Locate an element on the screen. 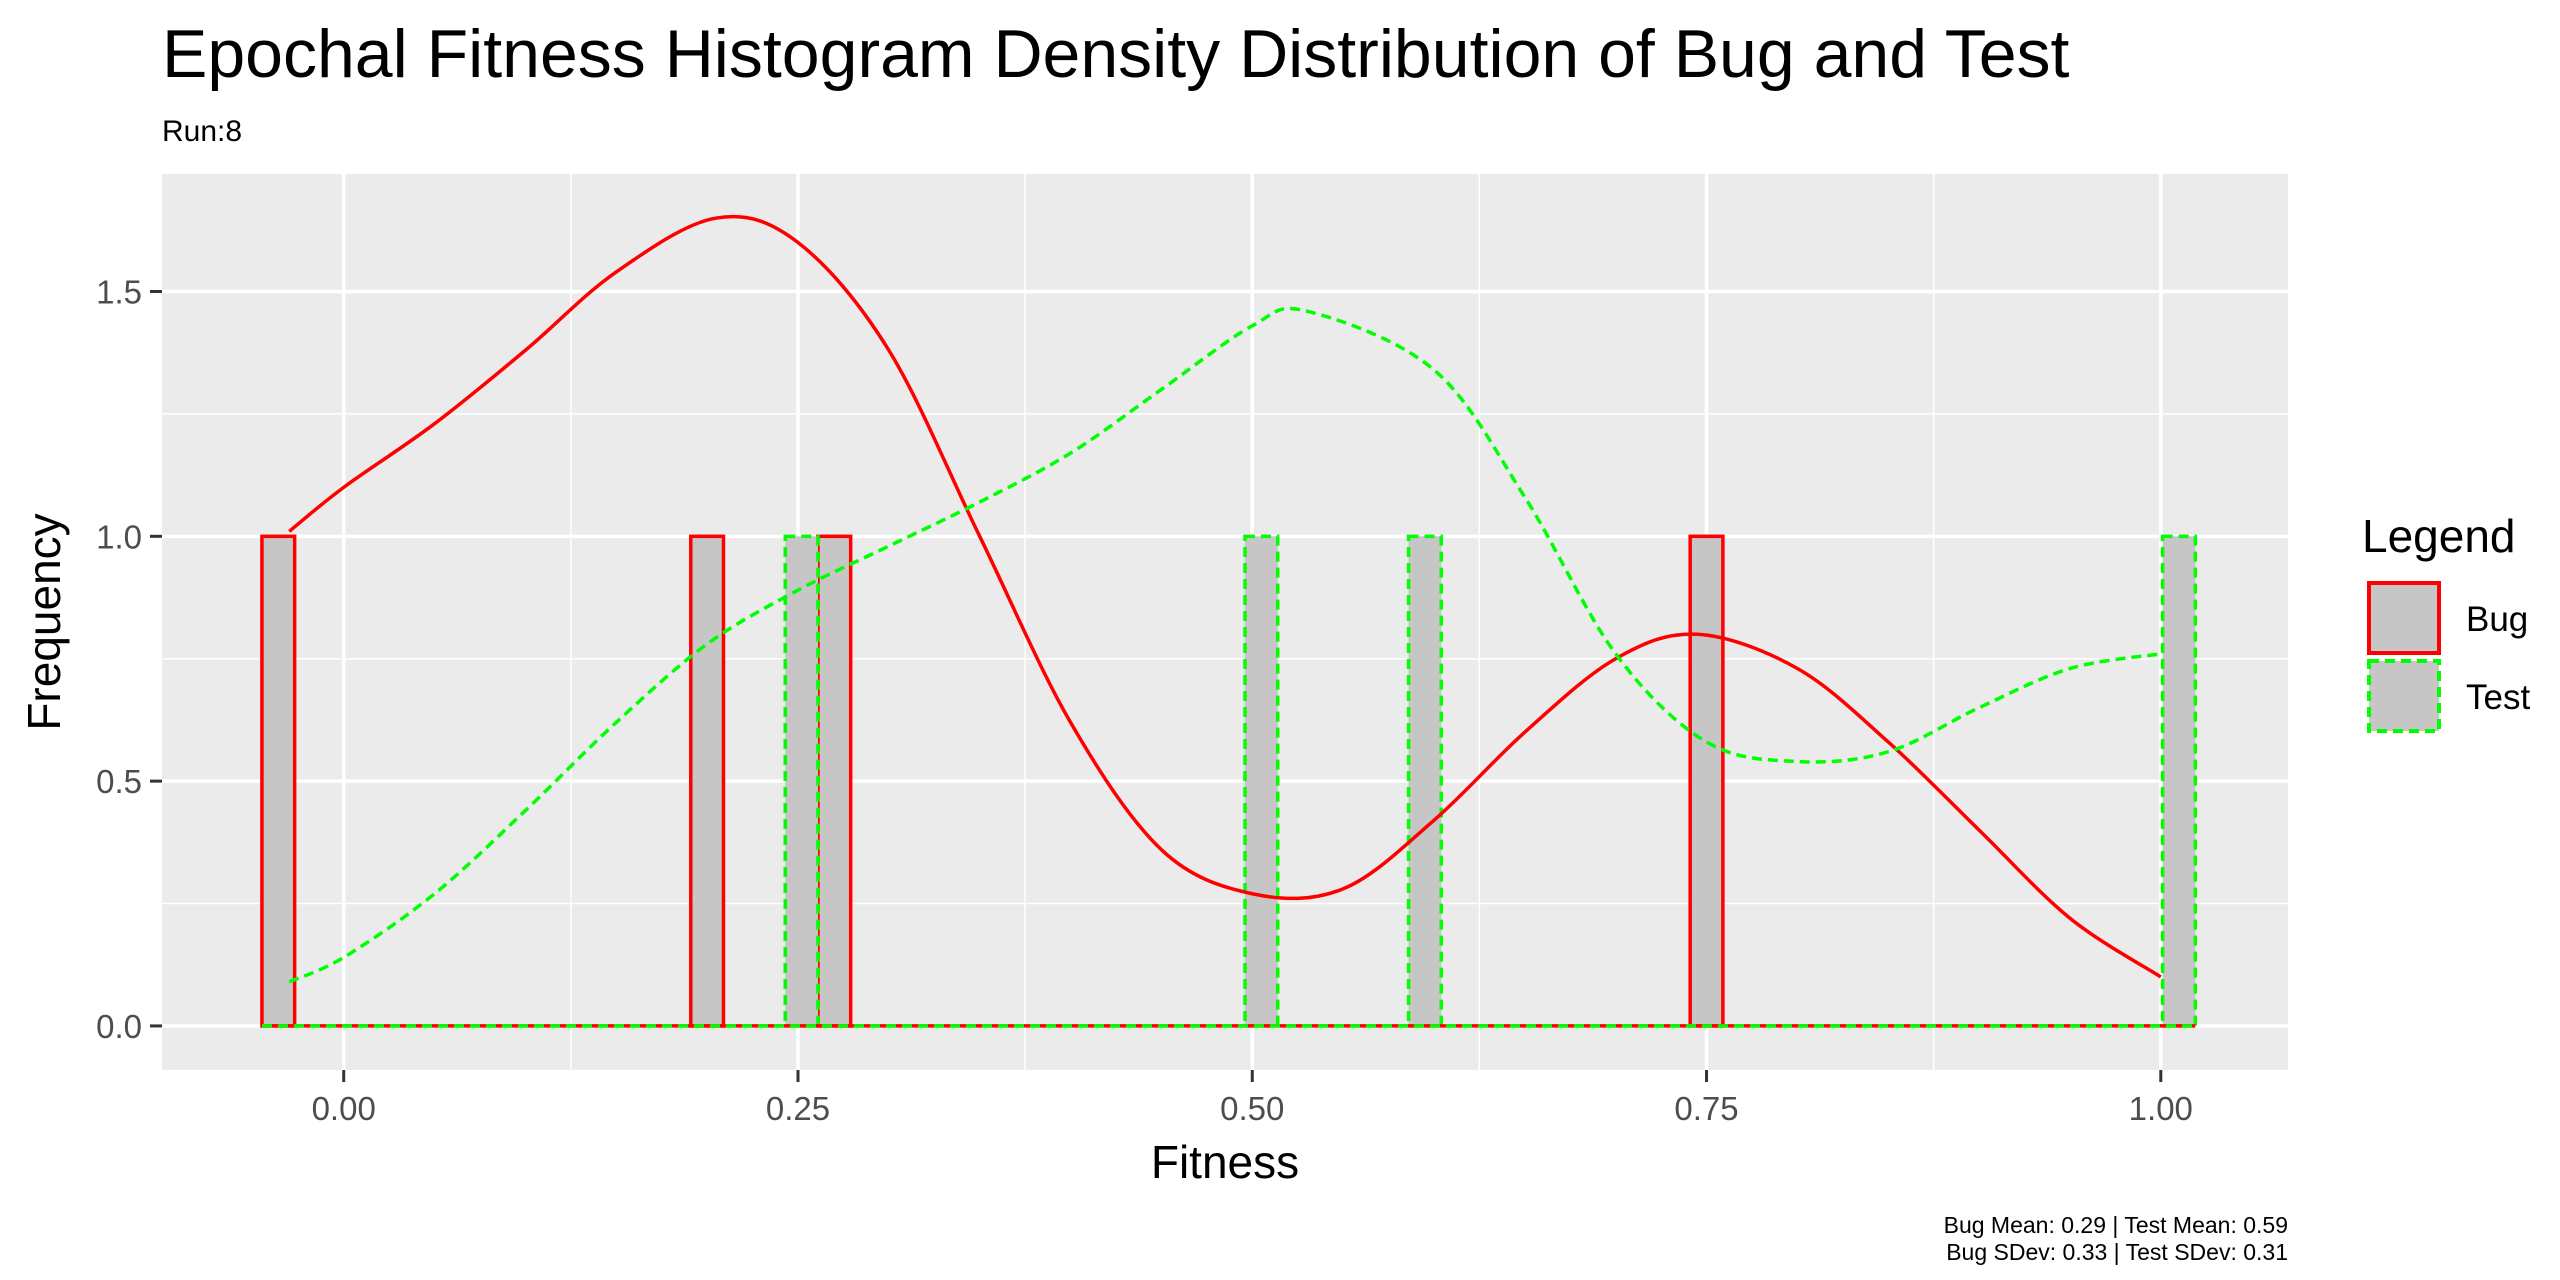  legend-title: Legend is located at coordinates (2439, 536).